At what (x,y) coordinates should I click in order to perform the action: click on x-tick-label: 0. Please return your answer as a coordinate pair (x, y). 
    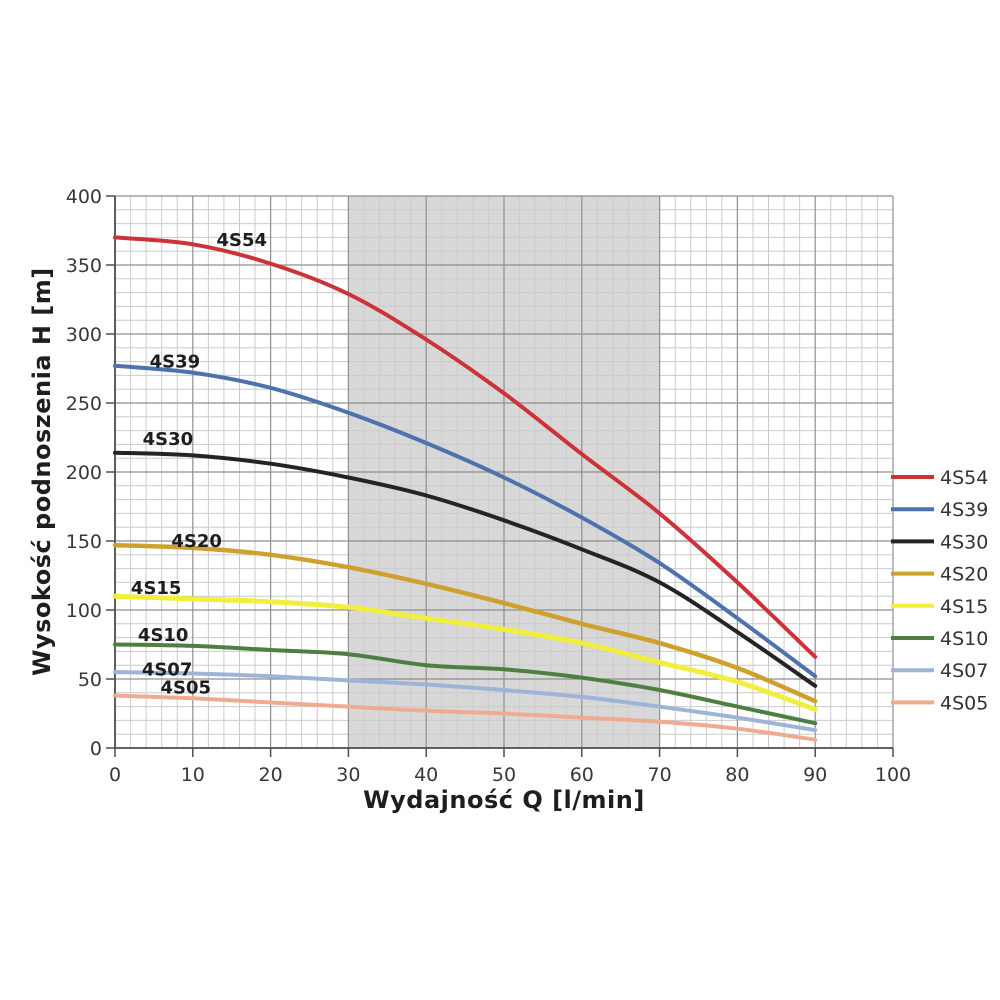
    Looking at the image, I should click on (115, 775).